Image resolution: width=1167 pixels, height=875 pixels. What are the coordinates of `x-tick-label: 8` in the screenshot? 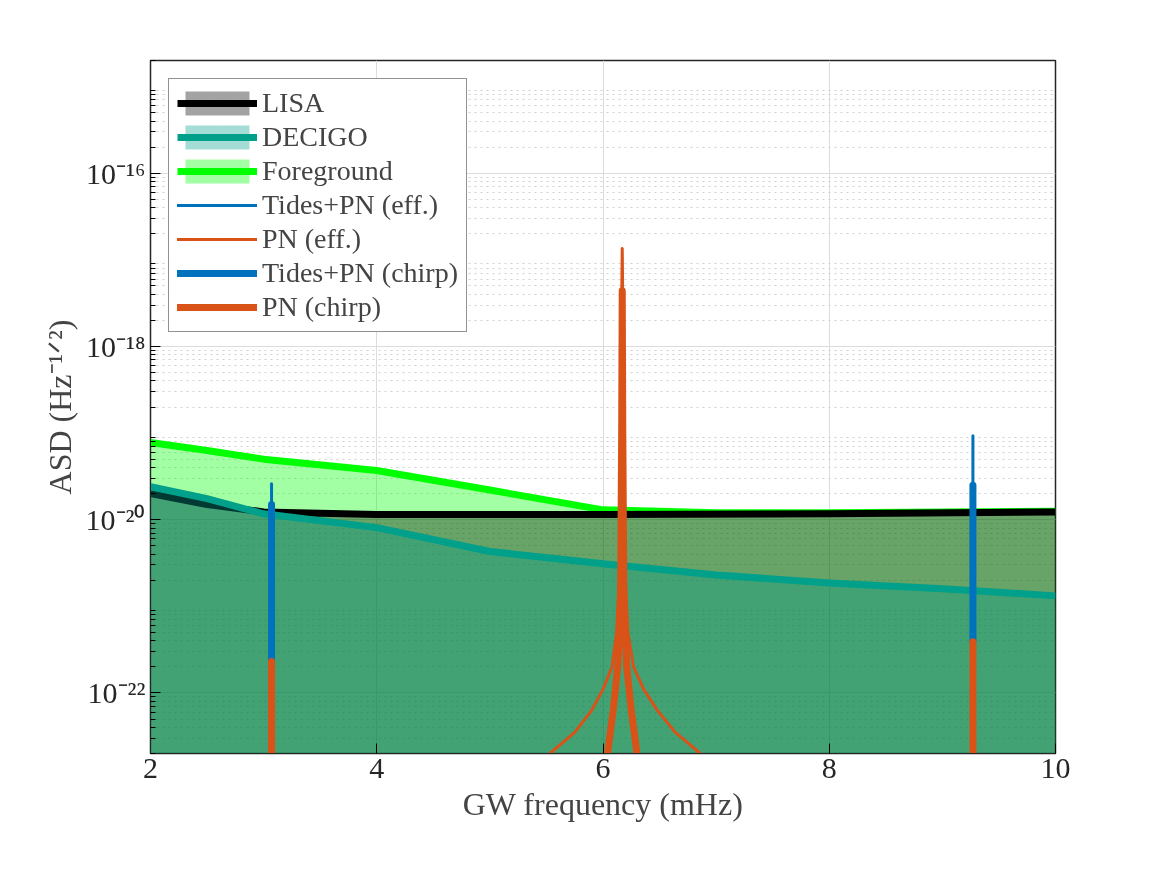 It's located at (829, 767).